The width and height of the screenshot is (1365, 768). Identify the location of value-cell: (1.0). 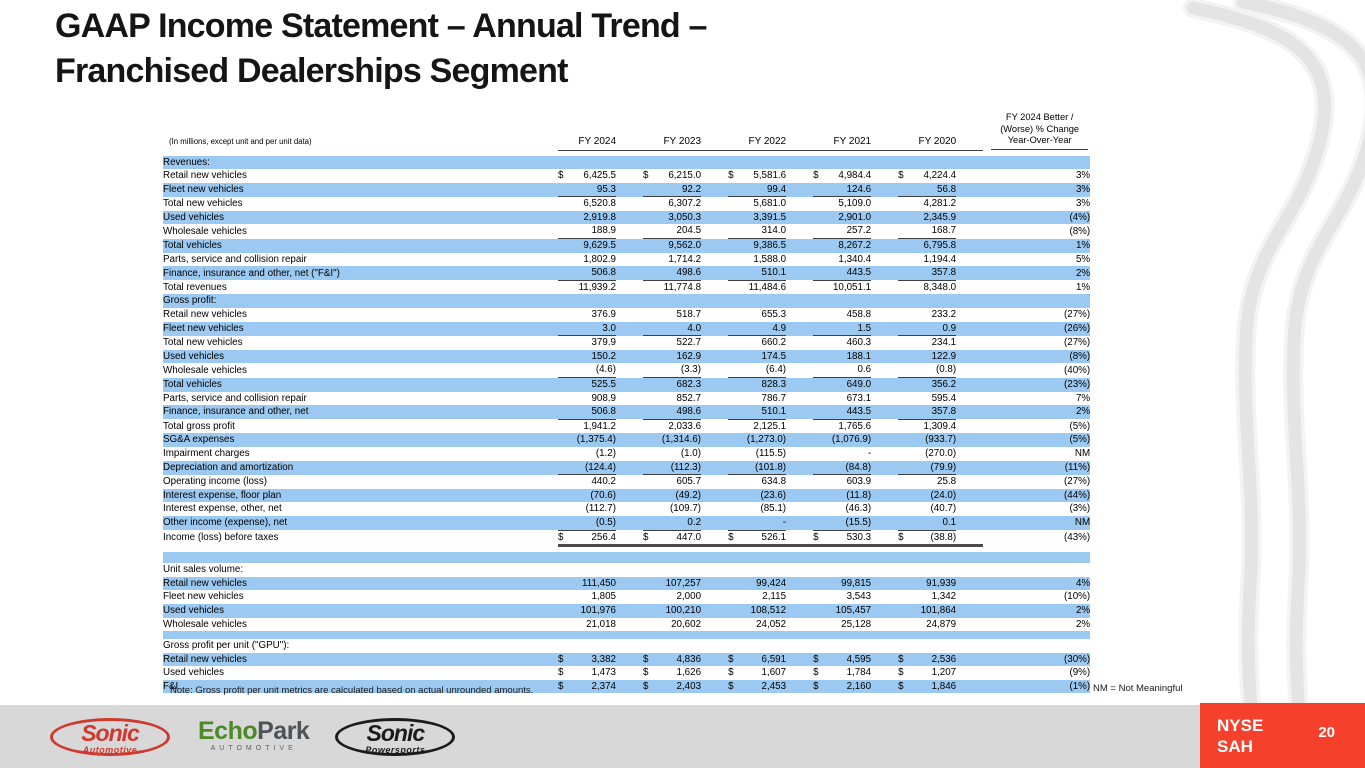
(691, 453).